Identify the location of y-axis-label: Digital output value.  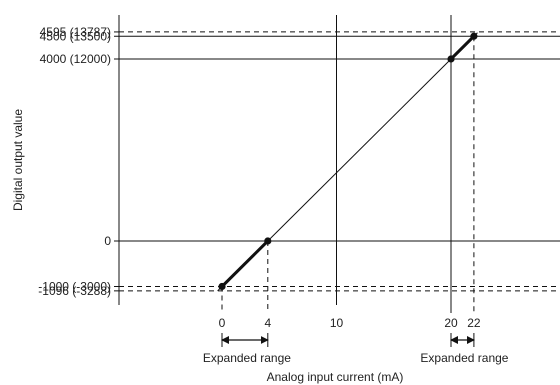
(18, 160).